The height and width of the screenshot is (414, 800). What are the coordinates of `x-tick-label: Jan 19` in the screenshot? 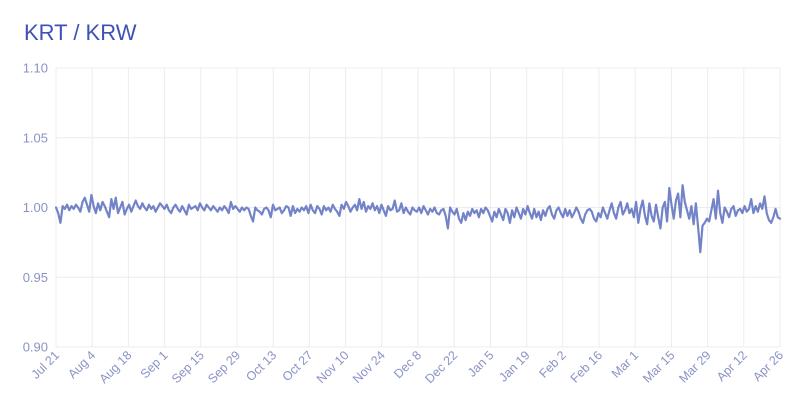 It's located at (514, 366).